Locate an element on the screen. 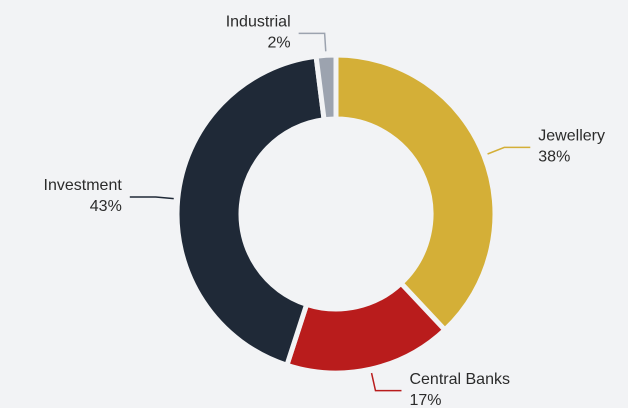  slice-value-label: 38% is located at coordinates (554, 157).